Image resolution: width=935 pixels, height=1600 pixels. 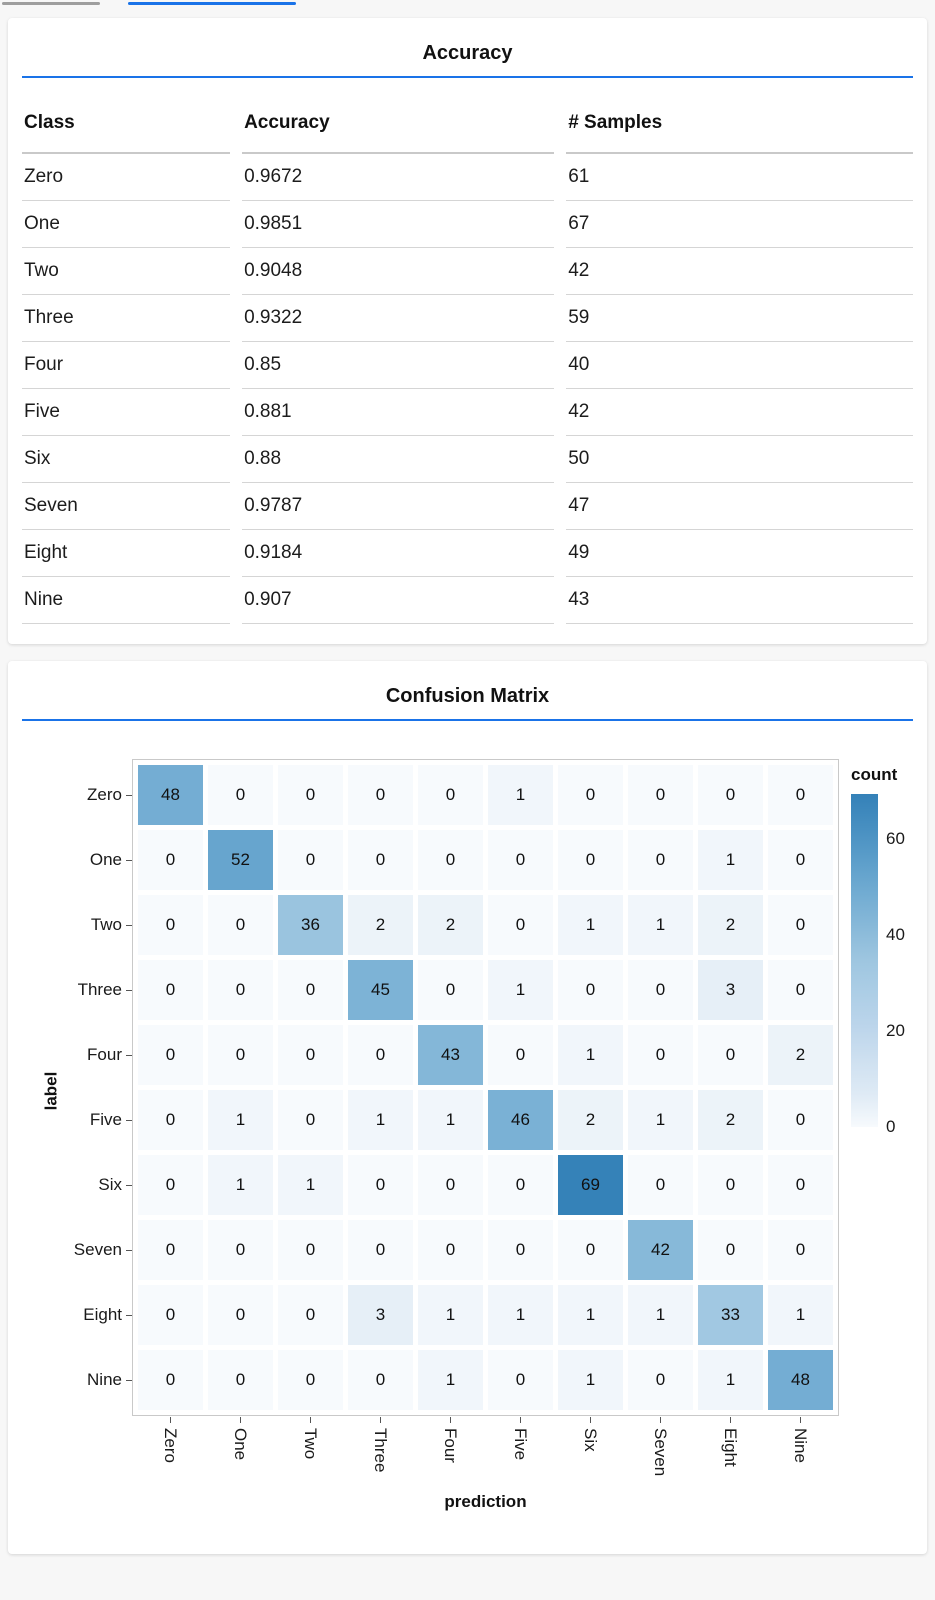 I want to click on cell-accuracy: 0.9048, so click(x=398, y=271).